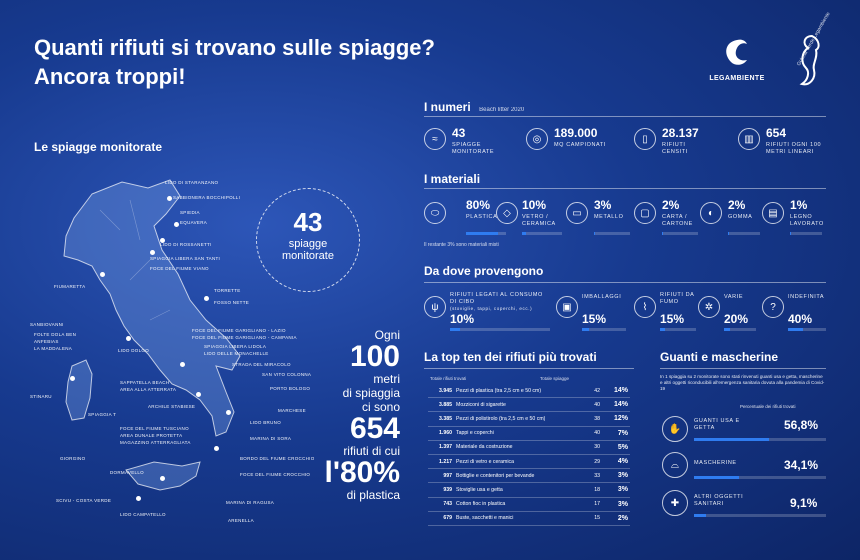 The width and height of the screenshot is (860, 560). I want to click on map-label: LIDO DI STARANZANO, so click(192, 182).